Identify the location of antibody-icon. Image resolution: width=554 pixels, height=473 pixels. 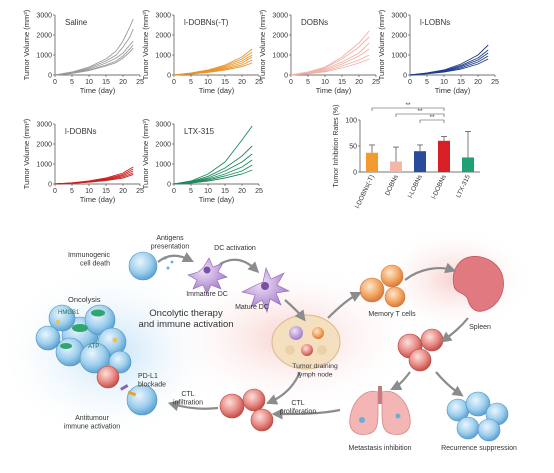
(132, 393).